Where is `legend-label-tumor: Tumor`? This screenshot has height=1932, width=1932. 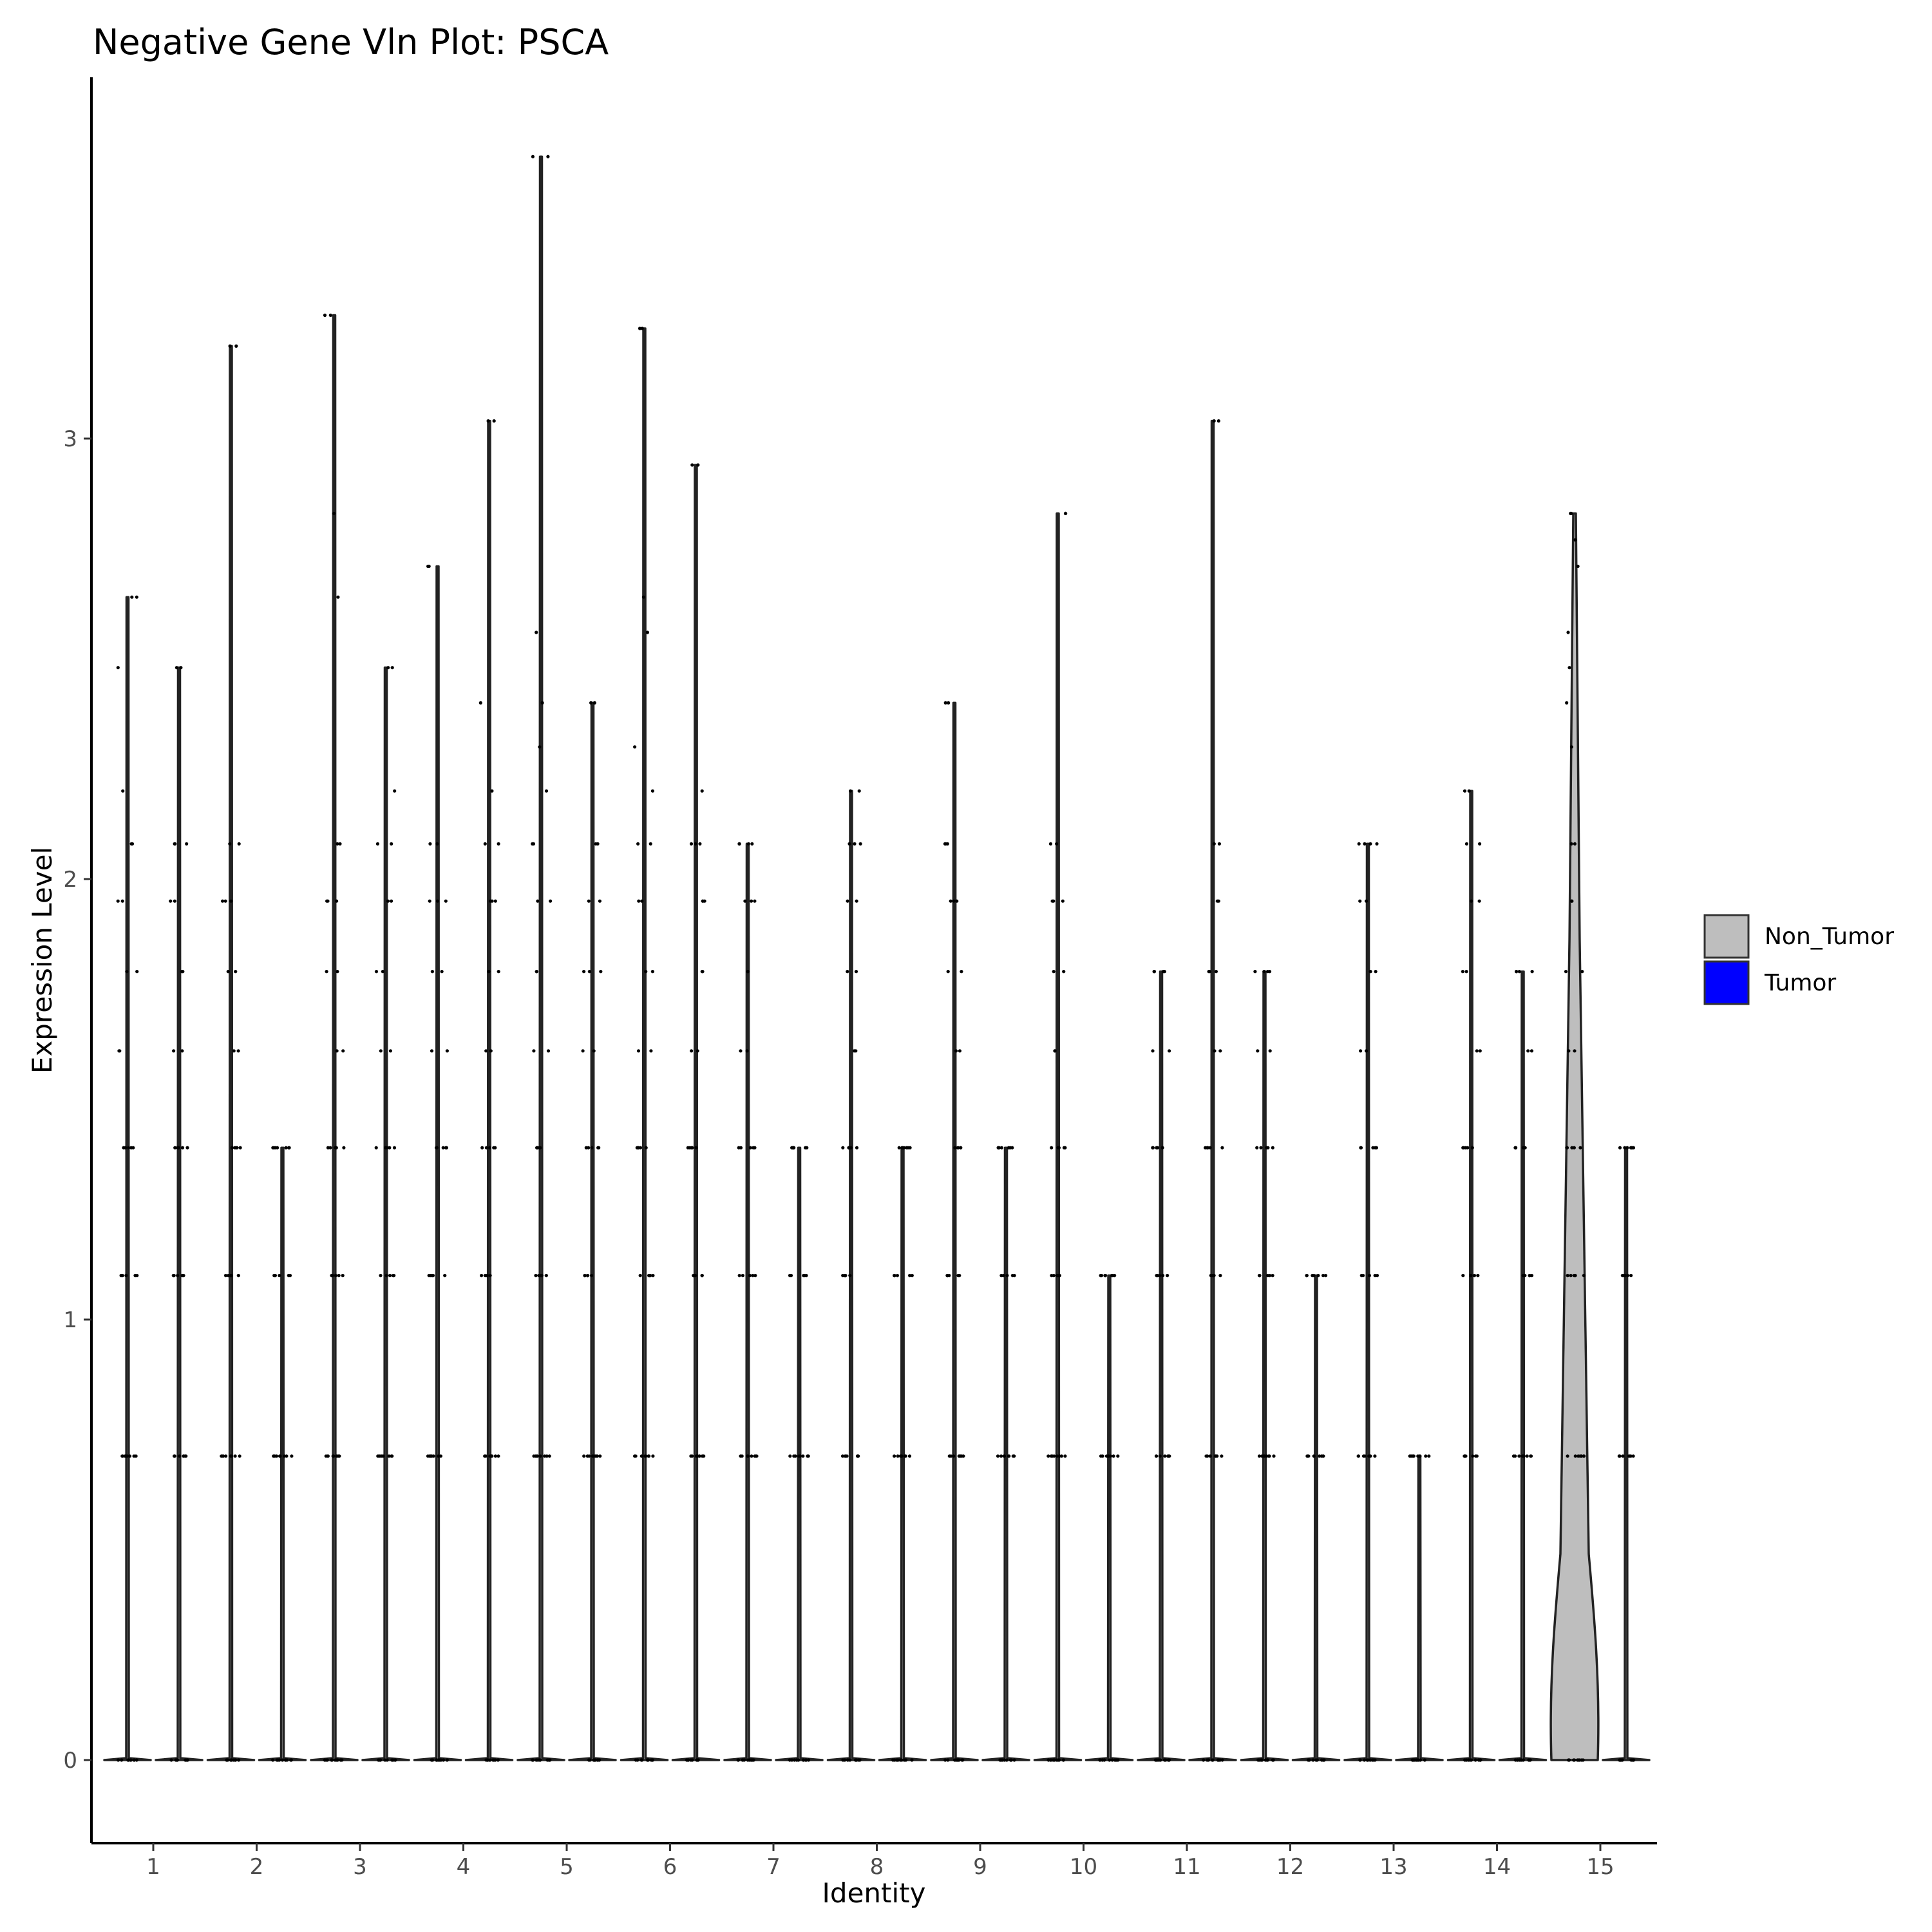
legend-label-tumor: Tumor is located at coordinates (1800, 983).